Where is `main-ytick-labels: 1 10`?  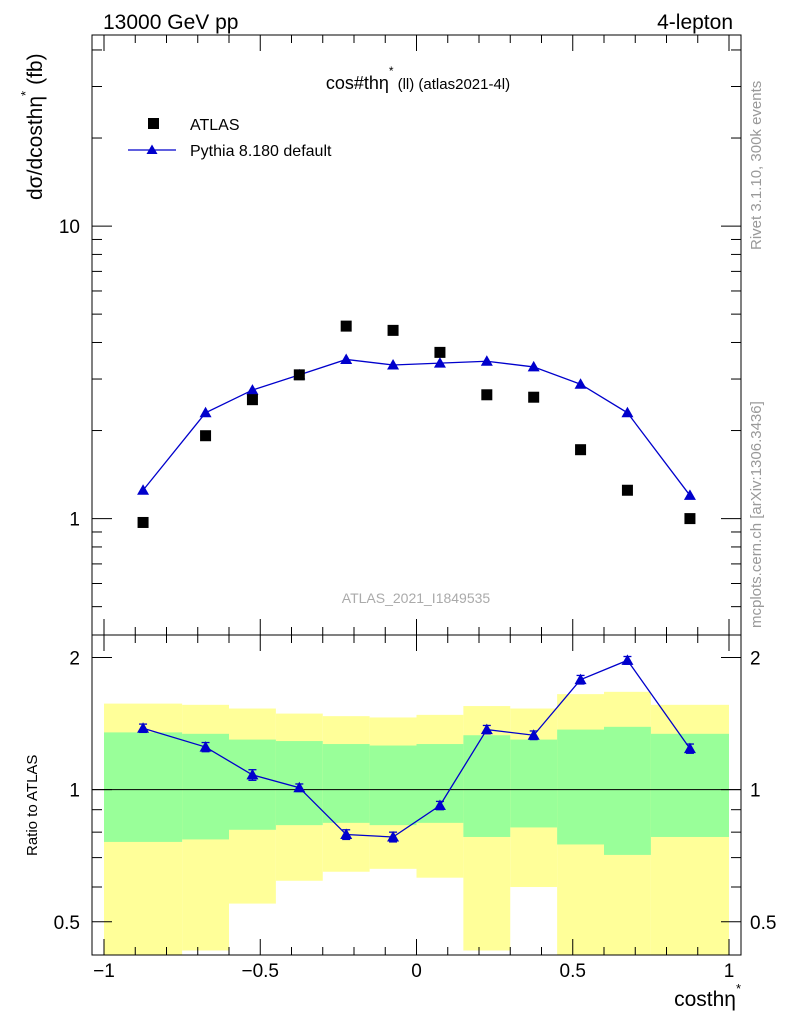
main-ytick-labels: 1 10 is located at coordinates (69, 374).